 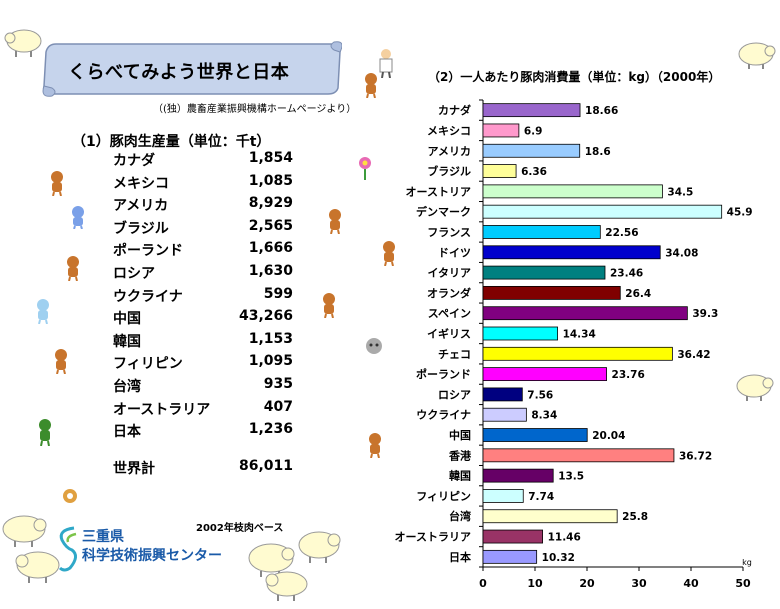 What do you see at coordinates (240, 528) in the screenshot?
I see `basis-note: 2002年枝肉ベース` at bounding box center [240, 528].